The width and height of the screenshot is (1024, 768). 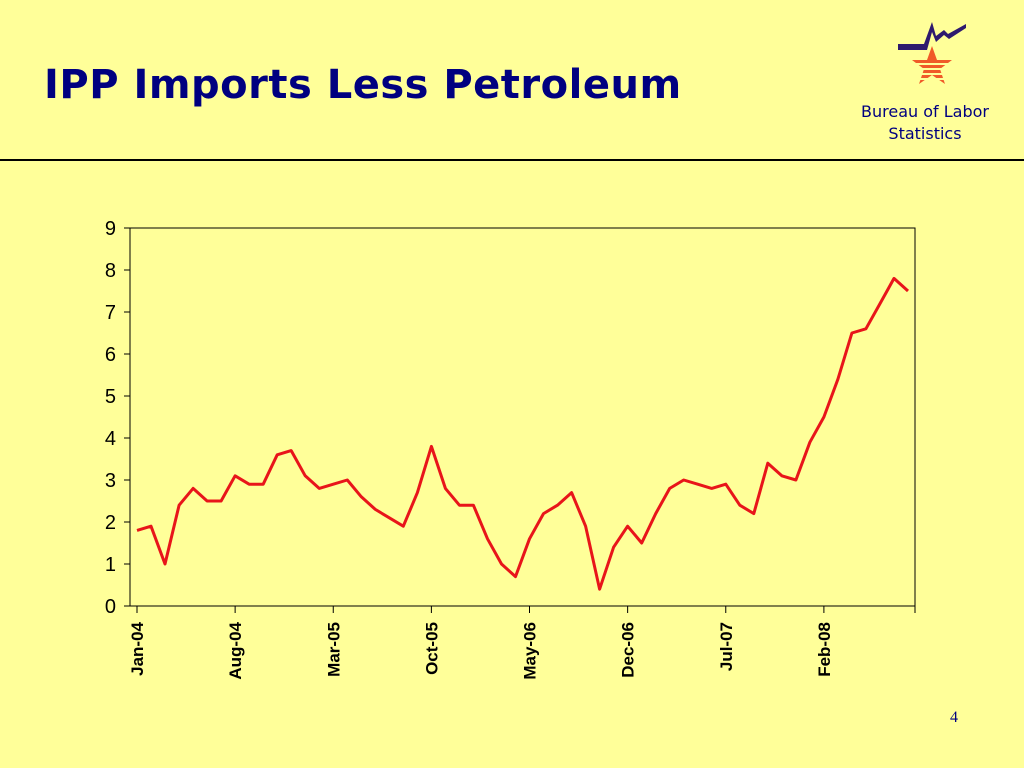 What do you see at coordinates (110, 271) in the screenshot?
I see `y-tick-label: 8` at bounding box center [110, 271].